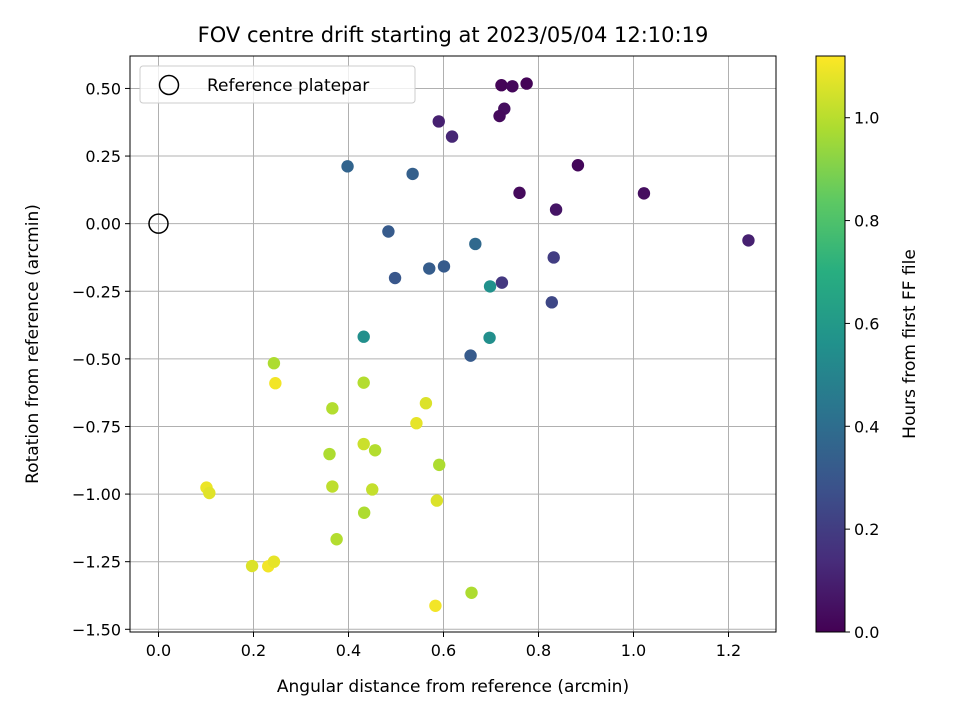  I want to click on y-tick-label-1: 0.25, so click(103, 156).